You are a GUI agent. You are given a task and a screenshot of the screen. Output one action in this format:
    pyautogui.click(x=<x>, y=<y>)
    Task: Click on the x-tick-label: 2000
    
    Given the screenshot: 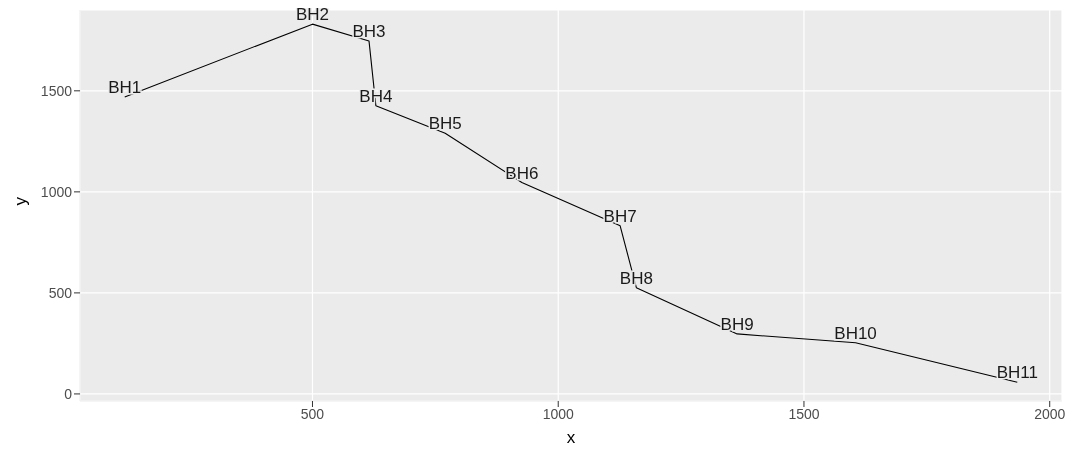 What is the action you would take?
    pyautogui.click(x=1050, y=413)
    